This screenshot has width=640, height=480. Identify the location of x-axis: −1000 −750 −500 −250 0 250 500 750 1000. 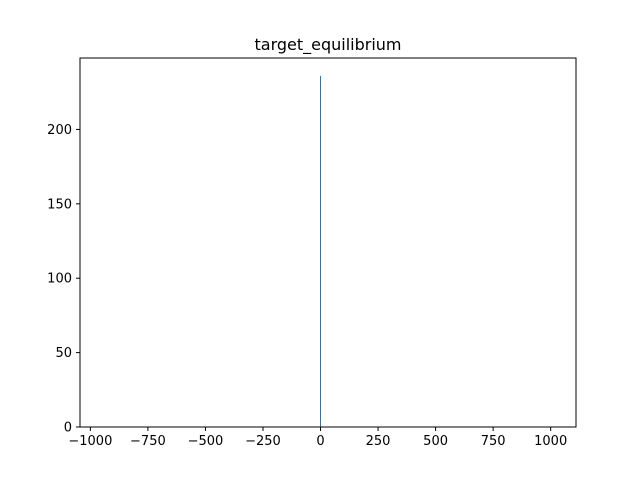
(317, 438).